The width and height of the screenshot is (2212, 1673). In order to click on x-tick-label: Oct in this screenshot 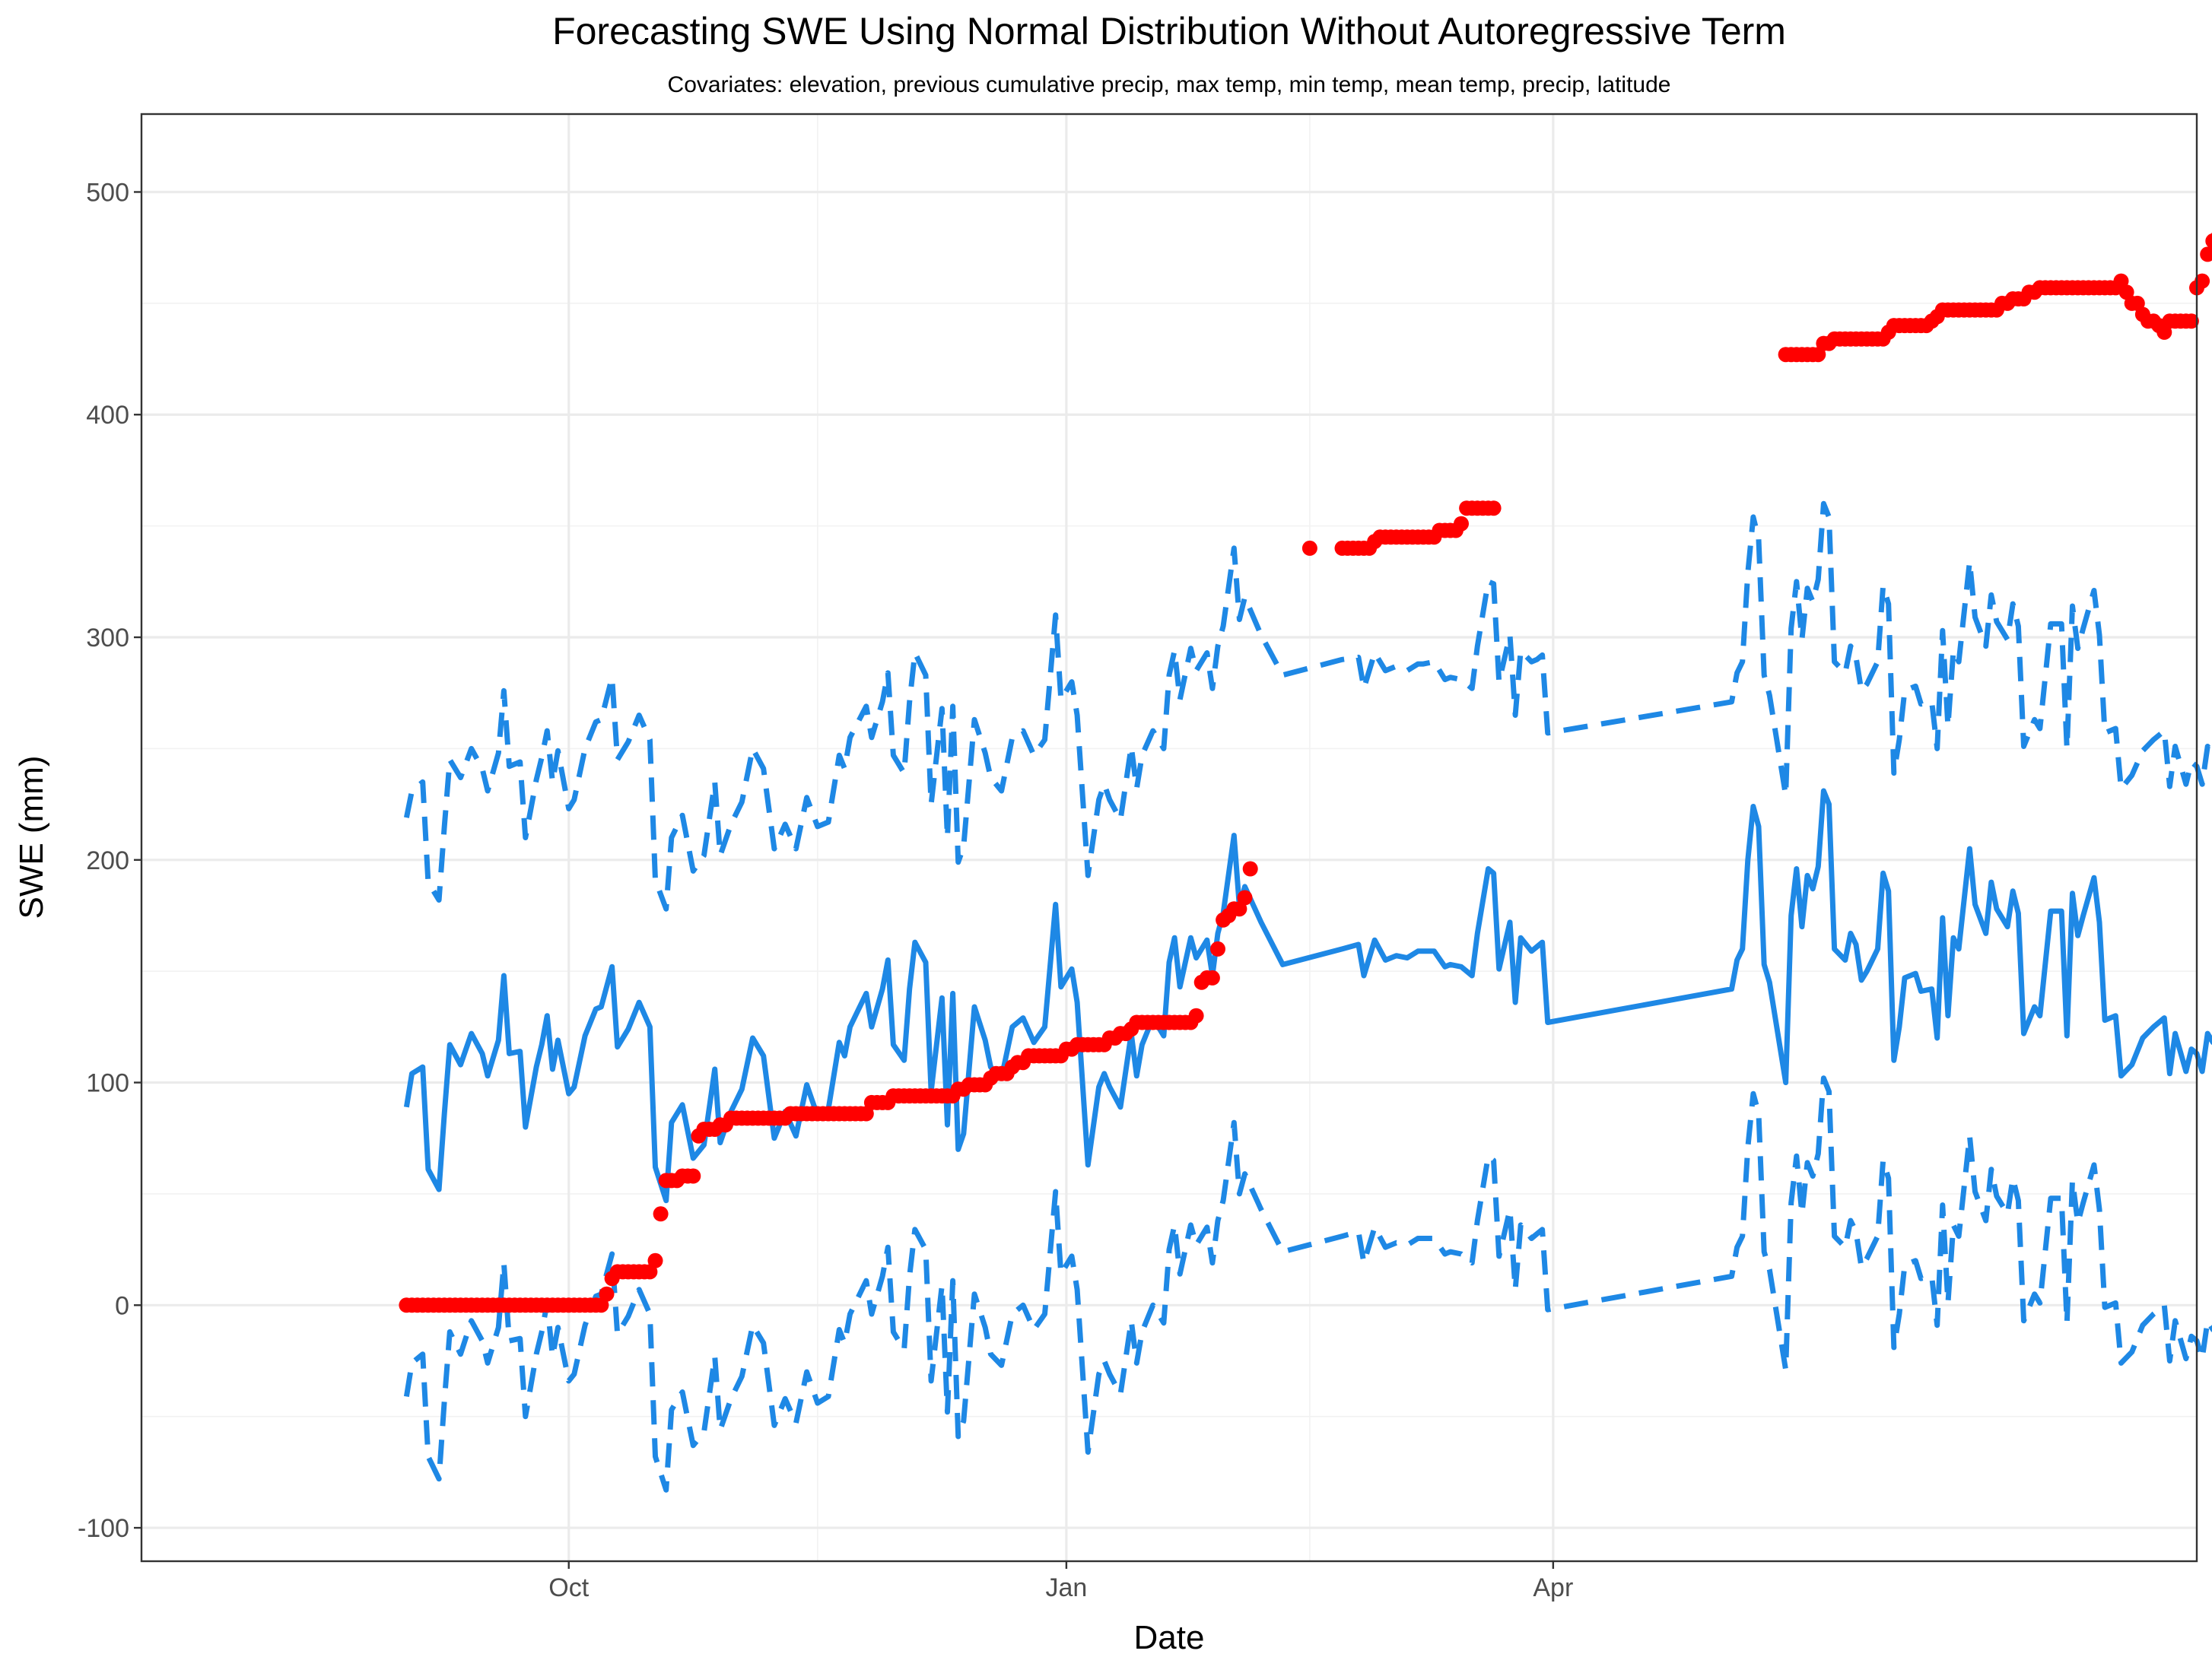, I will do `click(568, 1588)`.